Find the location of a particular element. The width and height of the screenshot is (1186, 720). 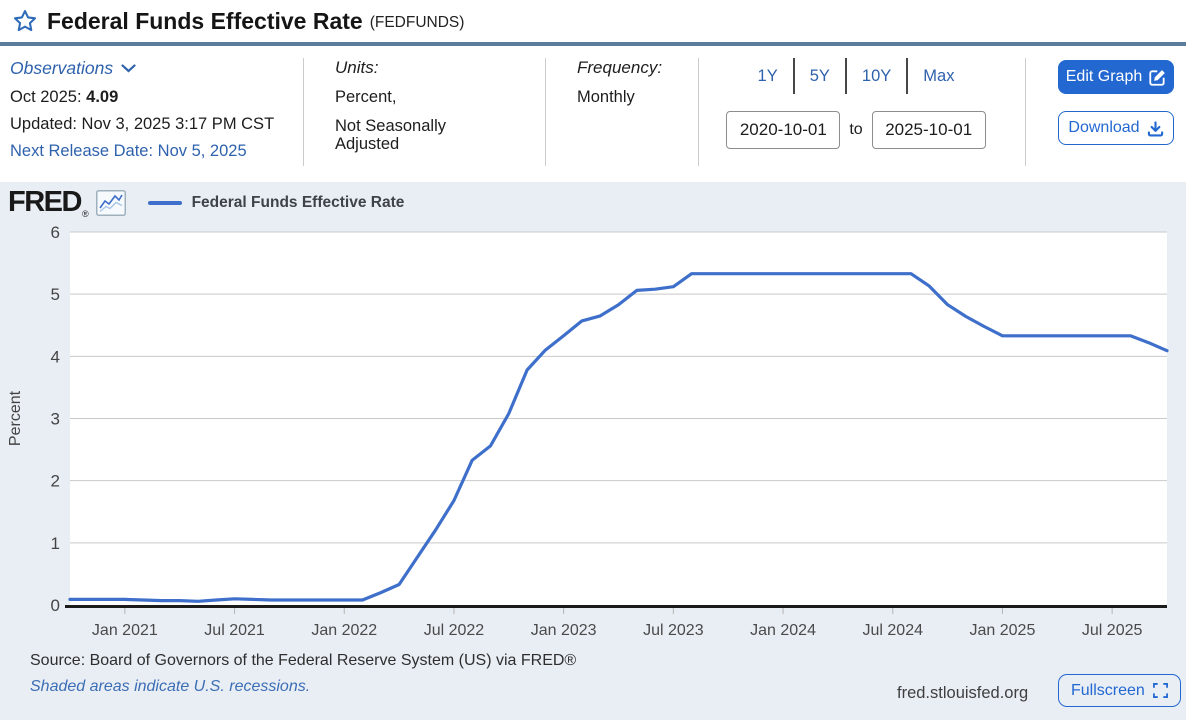

series-id: (FEDFUNDS) is located at coordinates (417, 22).